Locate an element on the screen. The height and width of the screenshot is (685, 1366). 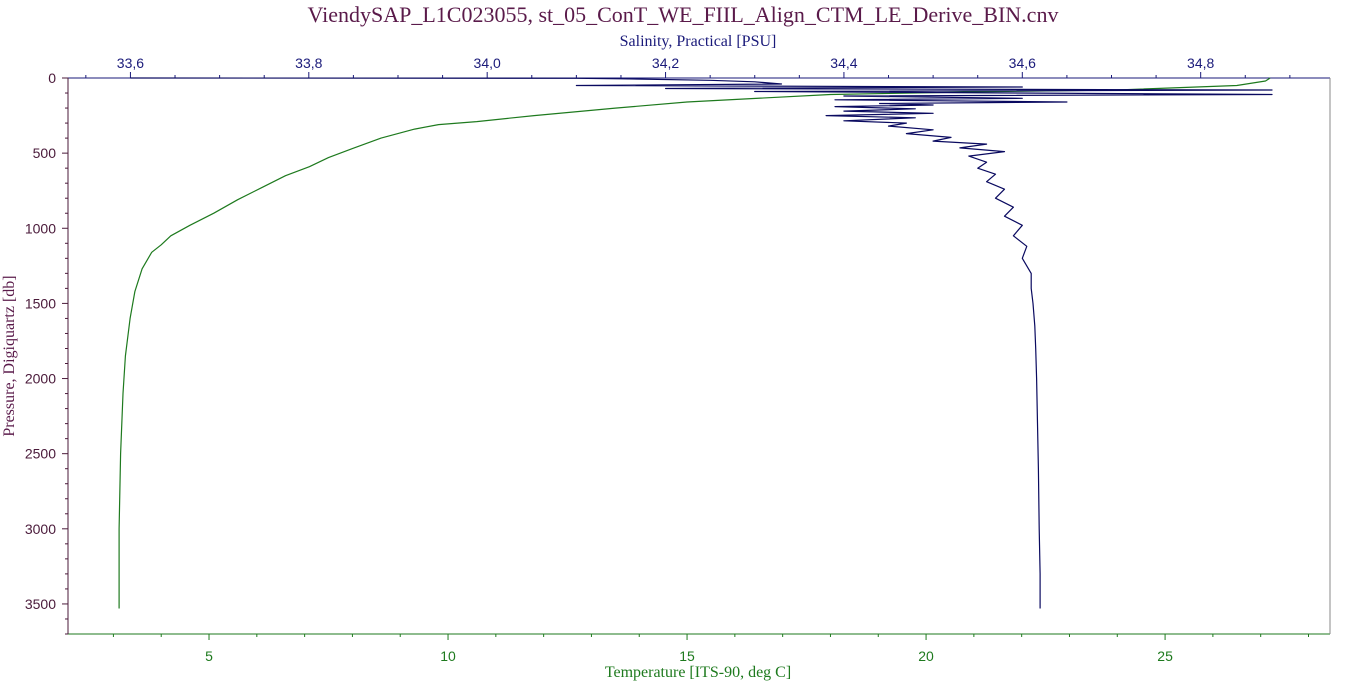
salinity-tick-label: 34,0 is located at coordinates (487, 63).